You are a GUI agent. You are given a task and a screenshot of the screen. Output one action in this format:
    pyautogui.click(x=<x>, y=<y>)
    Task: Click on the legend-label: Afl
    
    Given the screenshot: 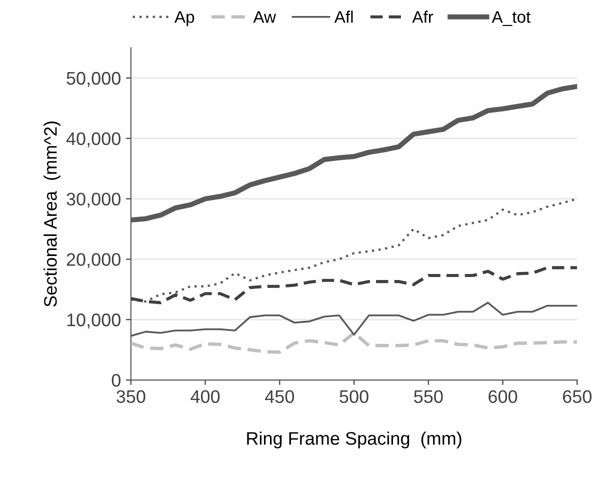 What is the action you would take?
    pyautogui.click(x=343, y=16)
    